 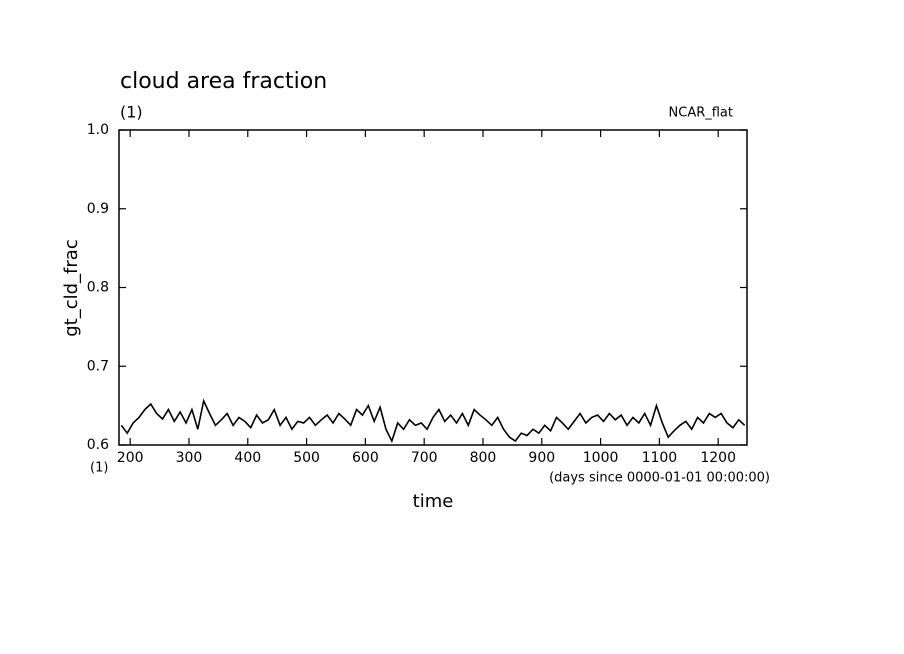 I want to click on x-tick-label: 700, so click(x=424, y=458).